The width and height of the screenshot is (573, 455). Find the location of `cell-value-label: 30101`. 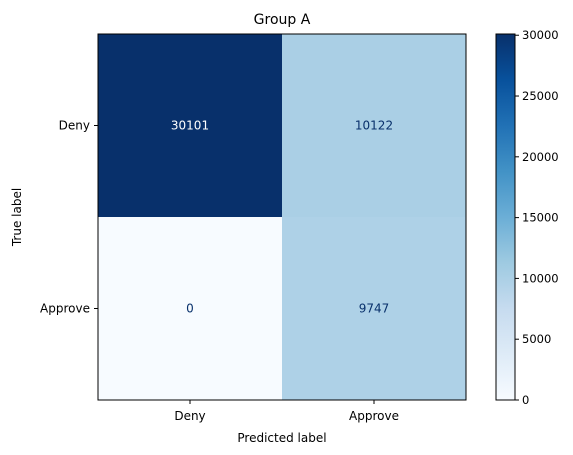

cell-value-label: 30101 is located at coordinates (190, 126).